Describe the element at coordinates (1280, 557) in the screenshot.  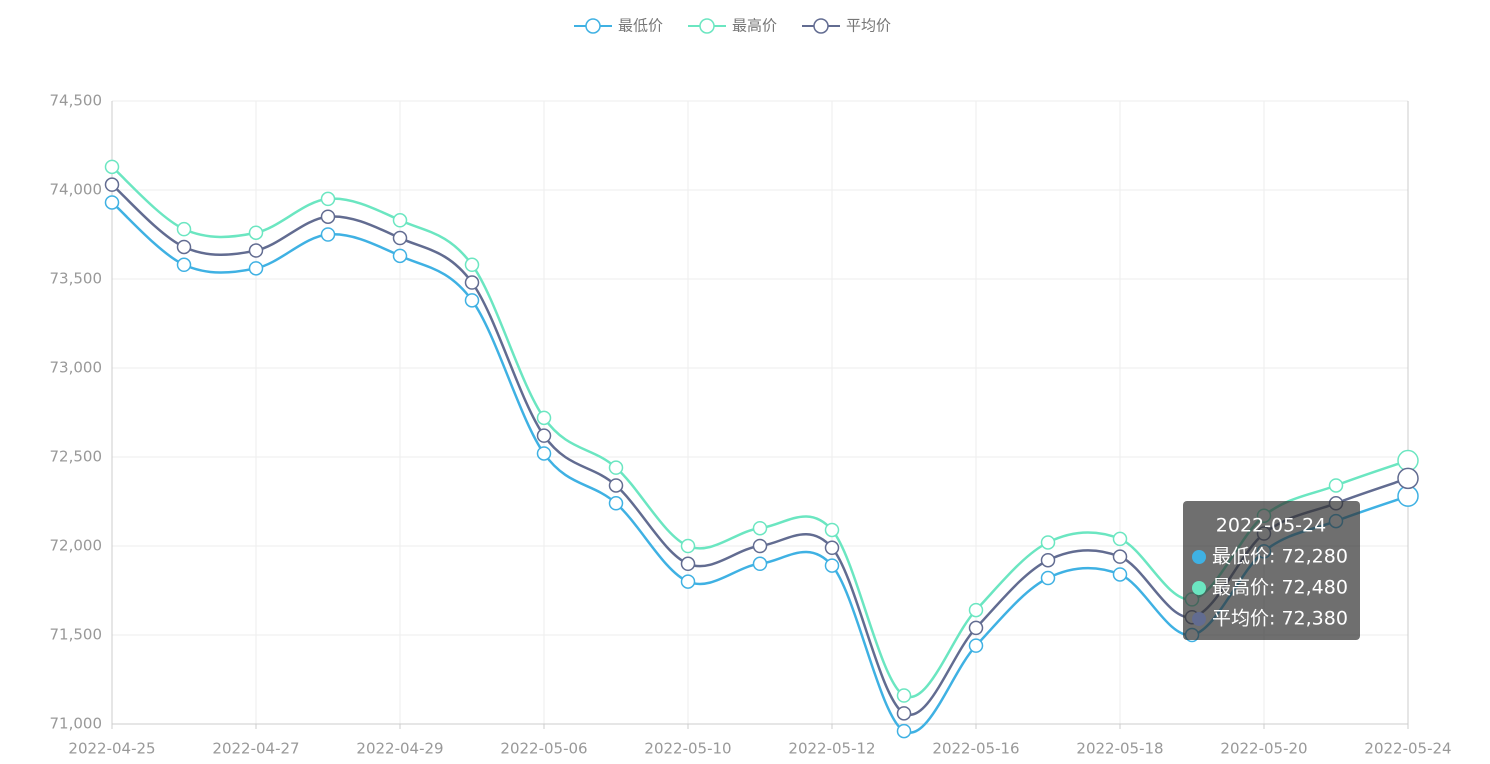
I see `tooltip-line: 最低价: 72,280` at that location.